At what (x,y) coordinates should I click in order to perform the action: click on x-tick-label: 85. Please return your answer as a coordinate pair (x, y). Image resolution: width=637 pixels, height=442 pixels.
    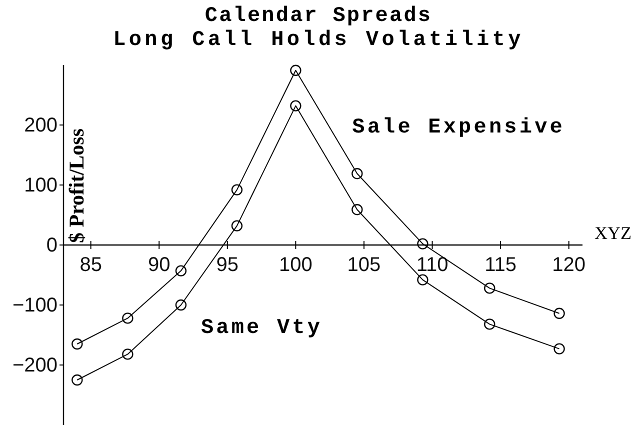
    Looking at the image, I should click on (91, 265).